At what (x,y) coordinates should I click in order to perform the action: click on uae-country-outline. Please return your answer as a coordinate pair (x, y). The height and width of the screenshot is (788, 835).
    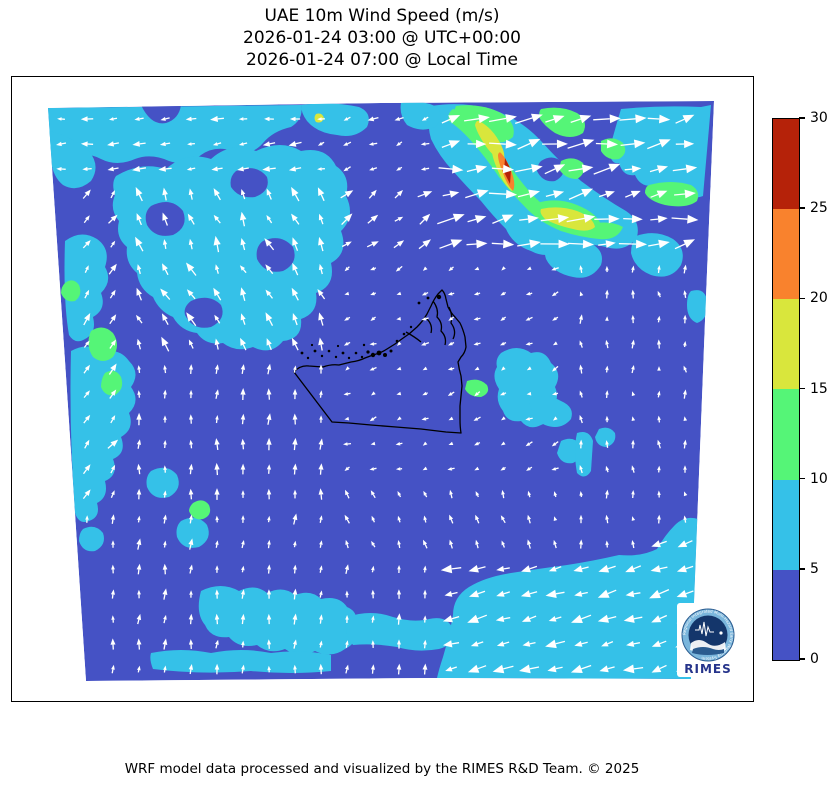
    Looking at the image, I should click on (380, 361).